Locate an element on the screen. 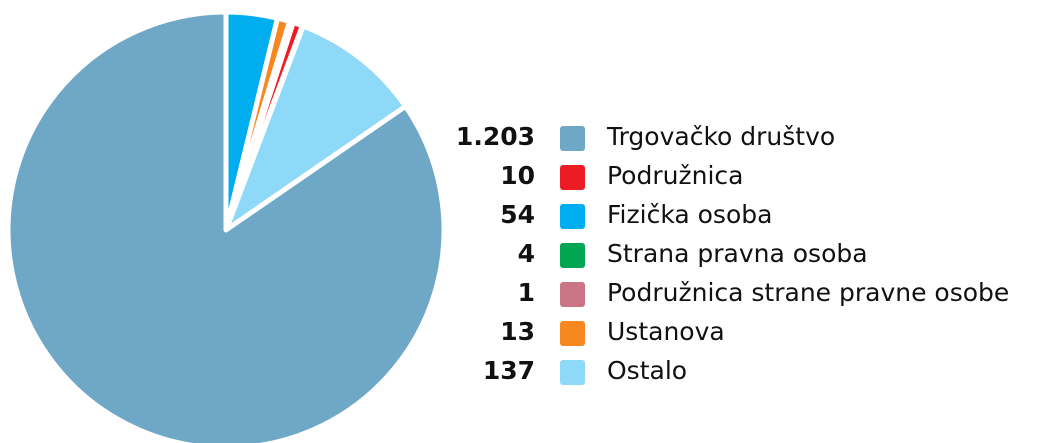 This screenshot has height=443, width=1037. legend-label: Trgovačko društvo is located at coordinates (720, 136).